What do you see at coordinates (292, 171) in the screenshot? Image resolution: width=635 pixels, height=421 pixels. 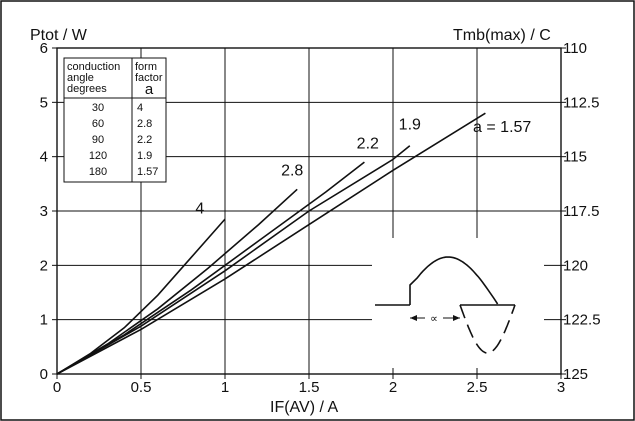 I see `series-label: 2.8` at bounding box center [292, 171].